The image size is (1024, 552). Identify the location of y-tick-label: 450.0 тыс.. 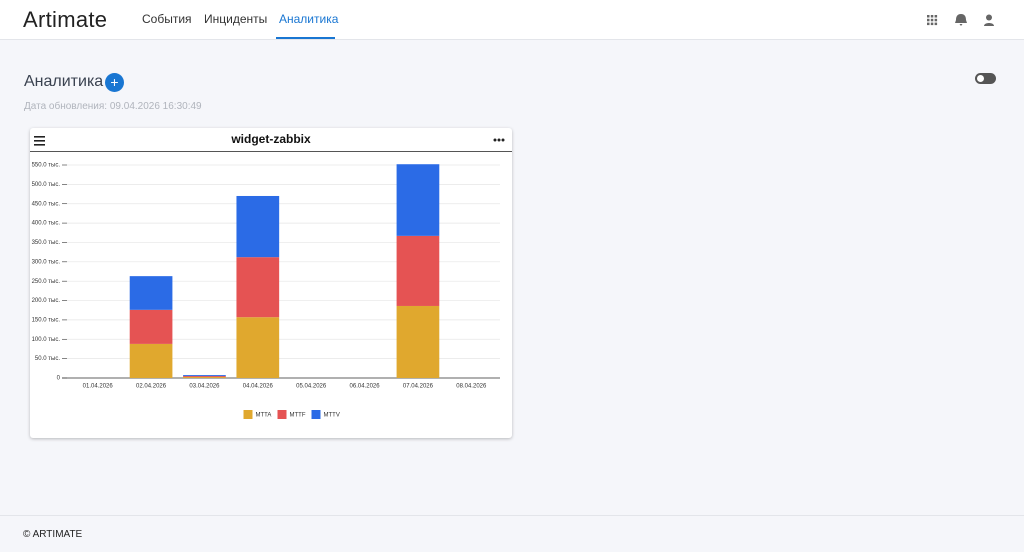
(46, 204).